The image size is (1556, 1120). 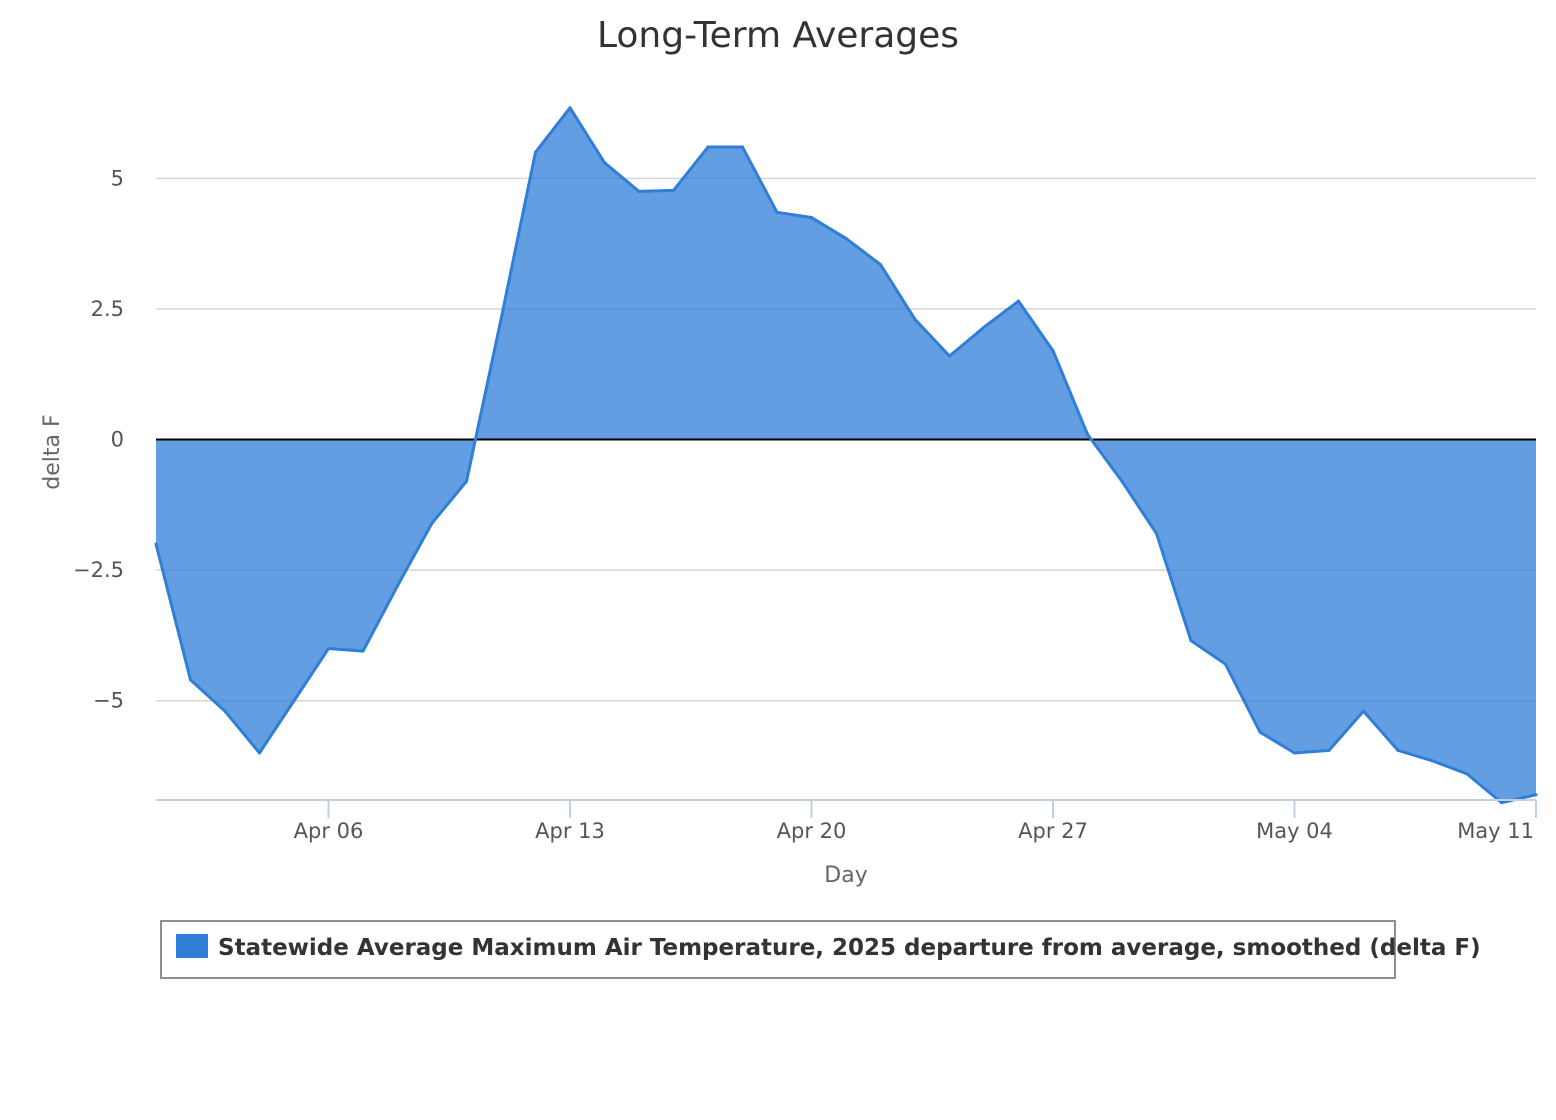 I want to click on y-tick-labels: 5 2.5 0 −2.5 −5, so click(x=98, y=439).